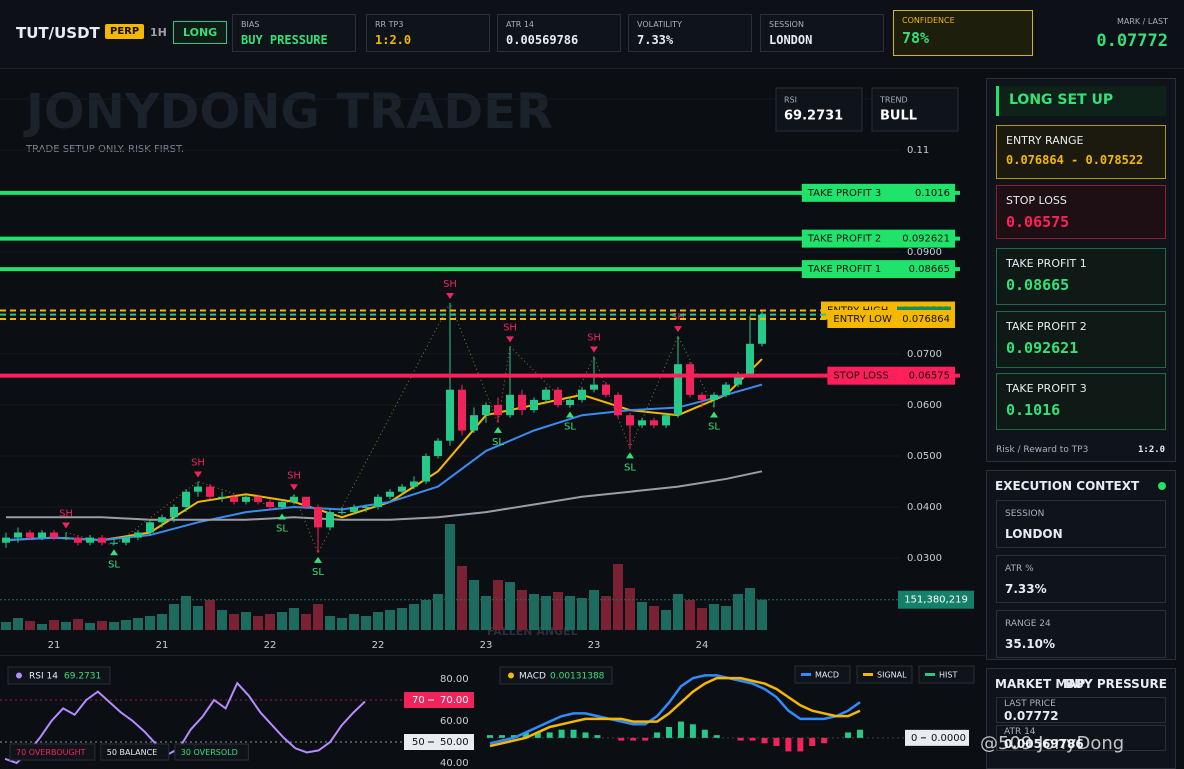 The height and width of the screenshot is (769, 1184). I want to click on macd-line, so click(675, 709).